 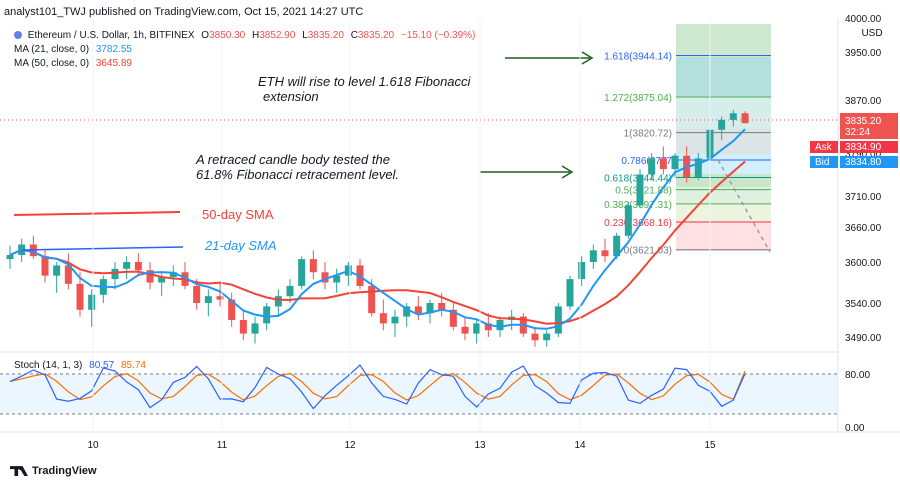 I want to click on fib-level-label: 0.5(3721.88), so click(x=643, y=191).